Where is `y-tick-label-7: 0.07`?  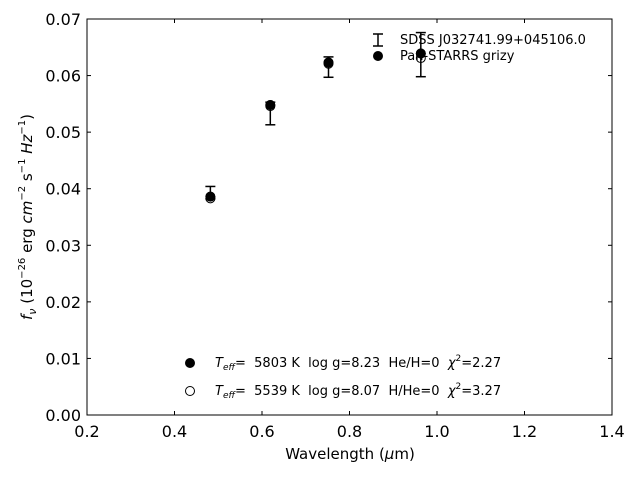
y-tick-label-7: 0.07 is located at coordinates (63, 19).